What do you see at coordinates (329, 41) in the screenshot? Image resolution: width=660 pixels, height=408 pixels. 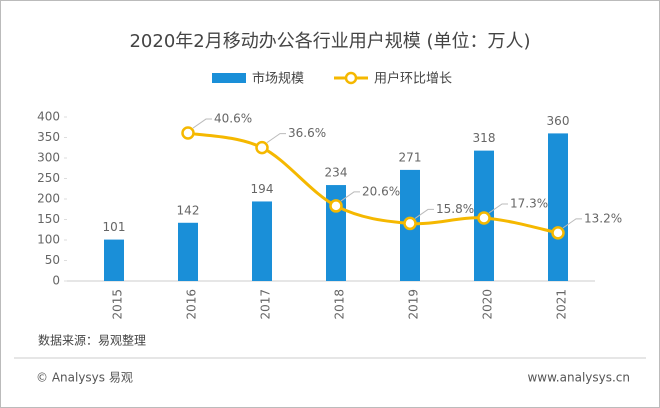 I see `chart-title: 2020年2月移动办公各行业用户规模 (单位：万人)` at bounding box center [329, 41].